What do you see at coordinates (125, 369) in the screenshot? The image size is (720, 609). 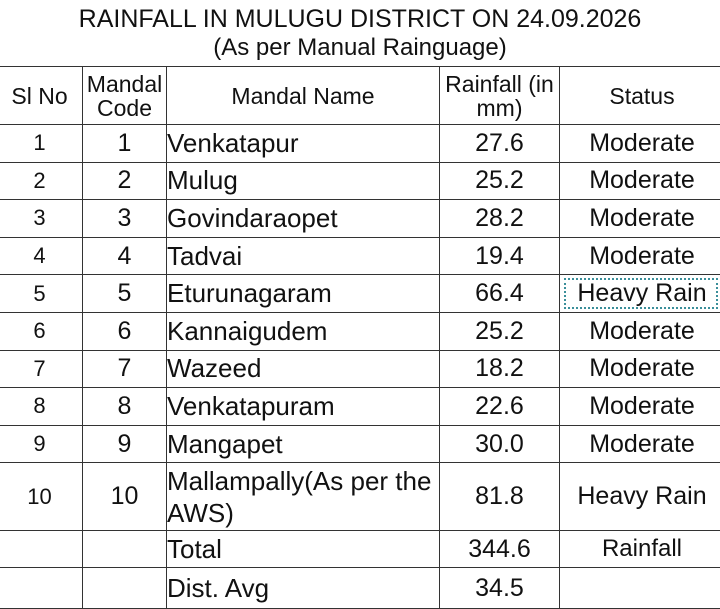 I see `cell-mandal-code: 7` at bounding box center [125, 369].